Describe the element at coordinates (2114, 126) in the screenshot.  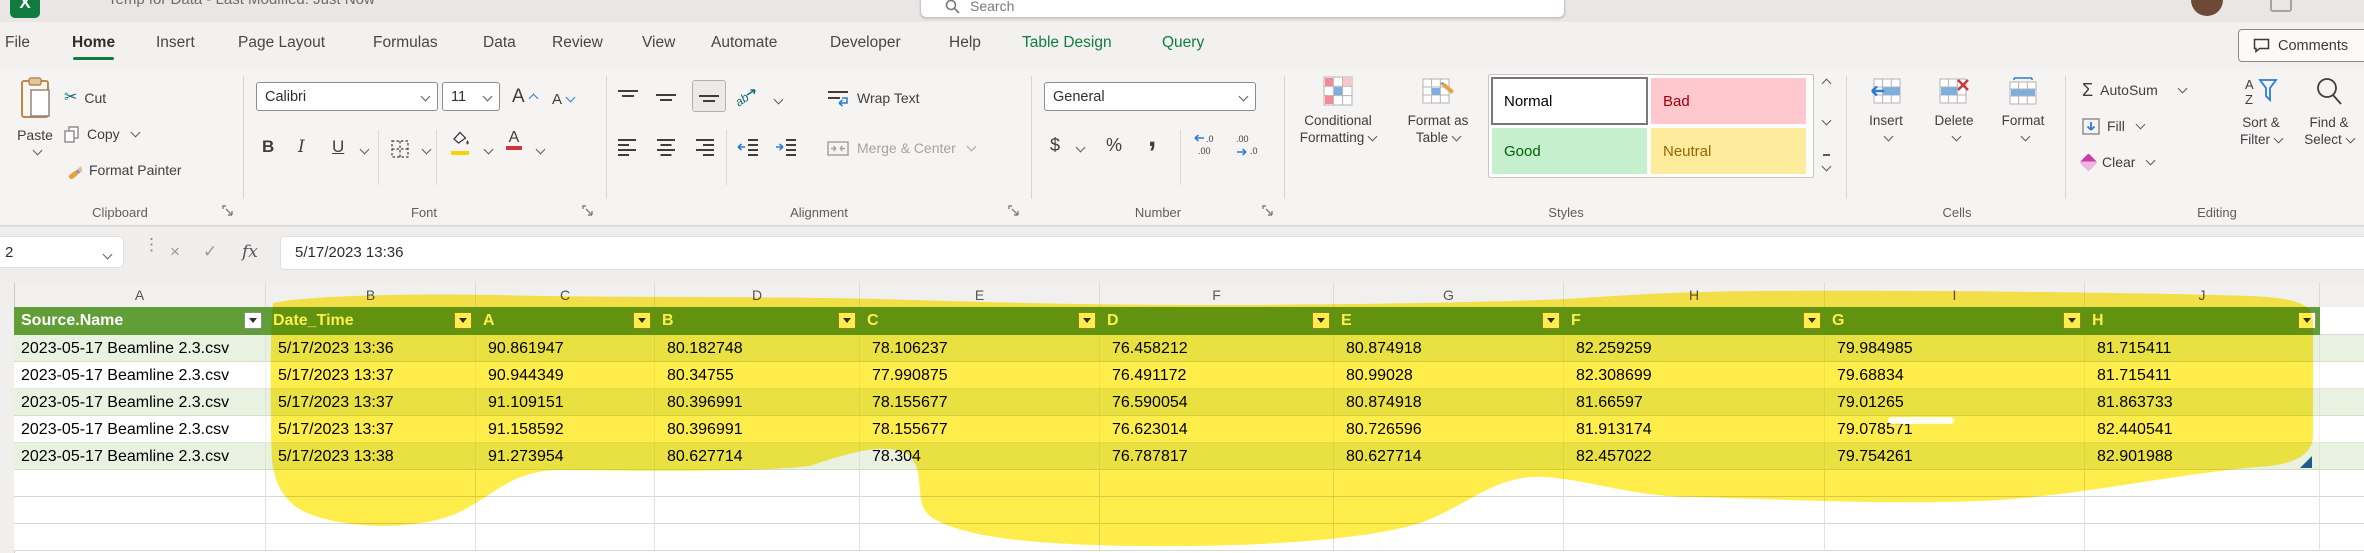
I see `fill-button: Fill` at that location.